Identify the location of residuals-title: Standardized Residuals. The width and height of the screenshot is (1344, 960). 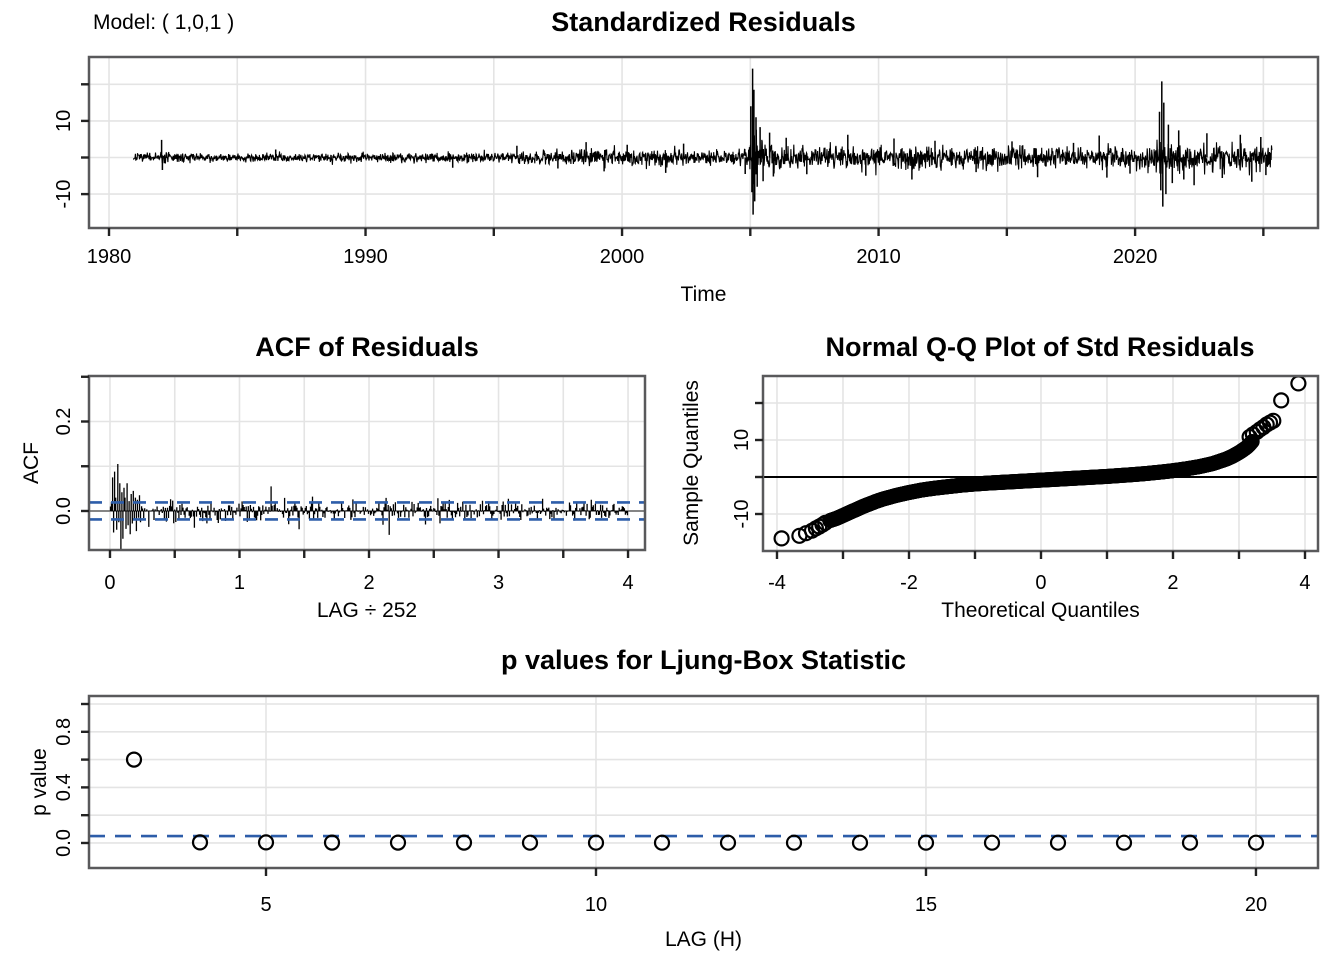
(703, 22).